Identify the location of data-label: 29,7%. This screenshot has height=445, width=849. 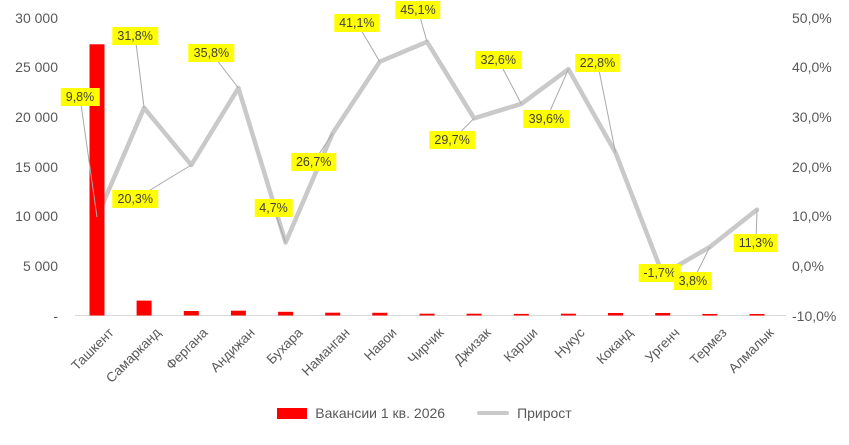
(452, 140).